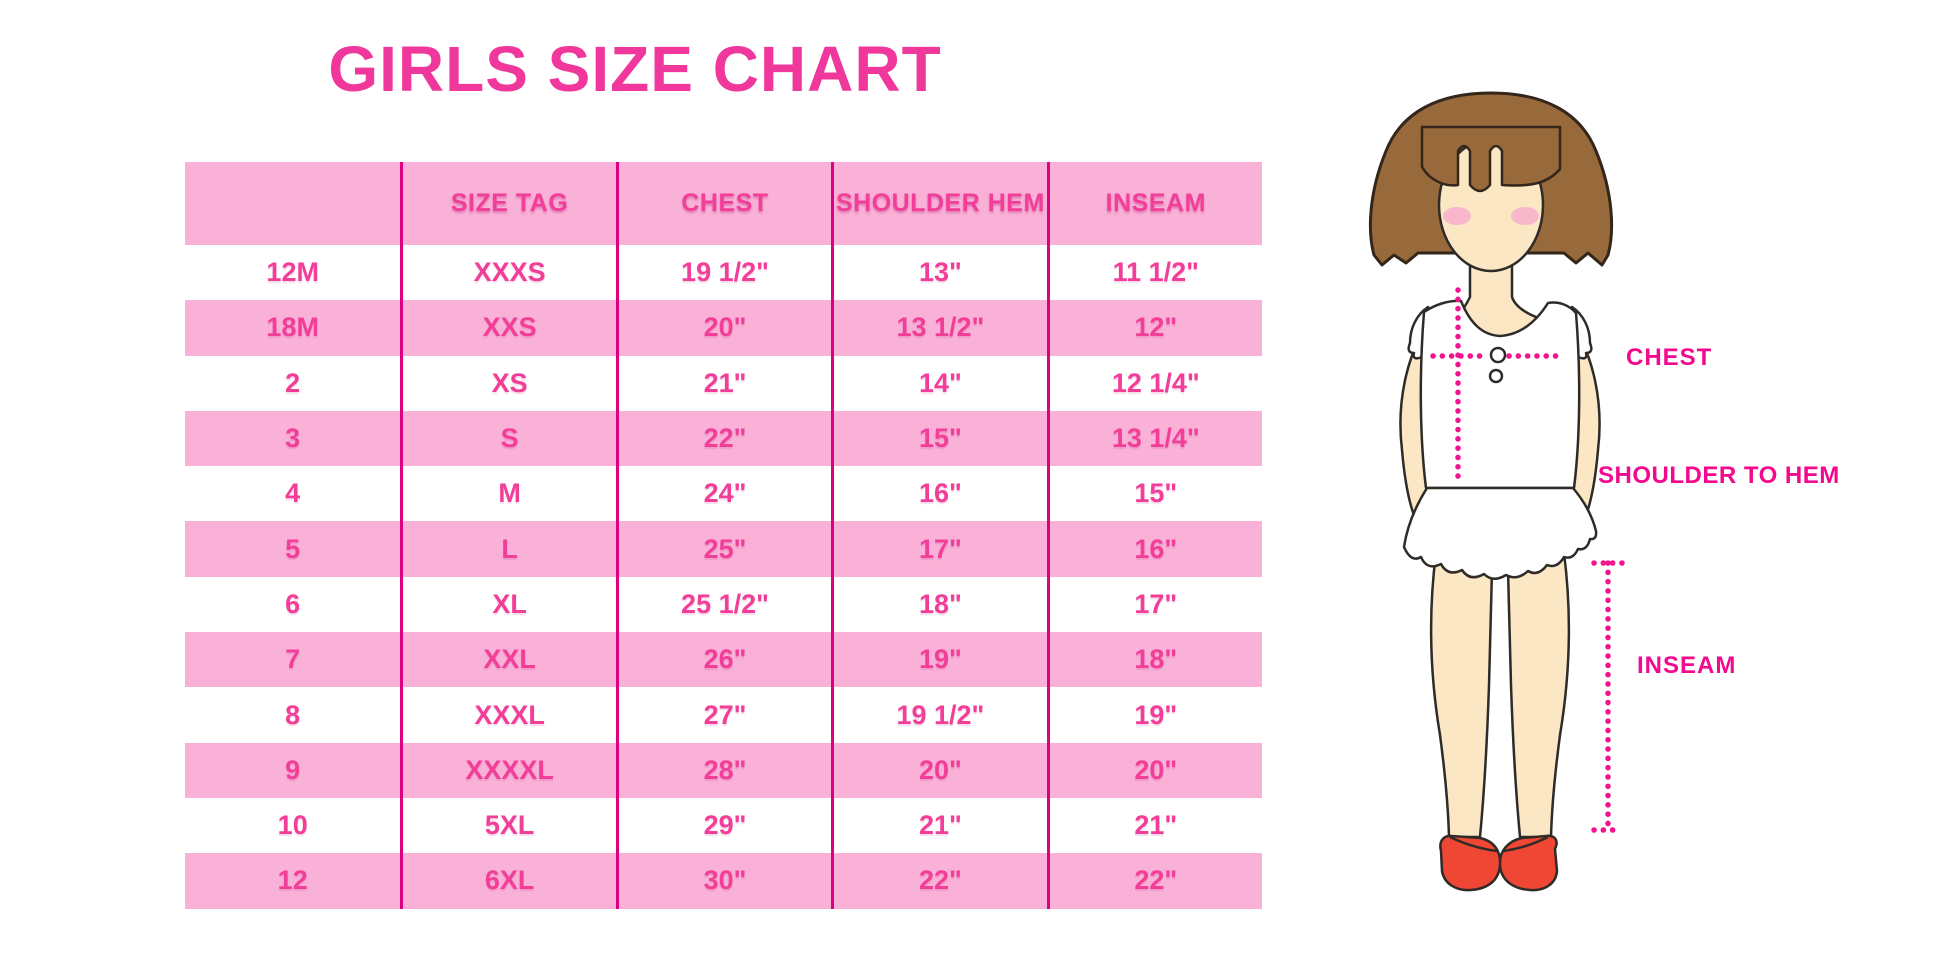  Describe the element at coordinates (1538, 695) in the screenshot. I see `right-leg` at that location.